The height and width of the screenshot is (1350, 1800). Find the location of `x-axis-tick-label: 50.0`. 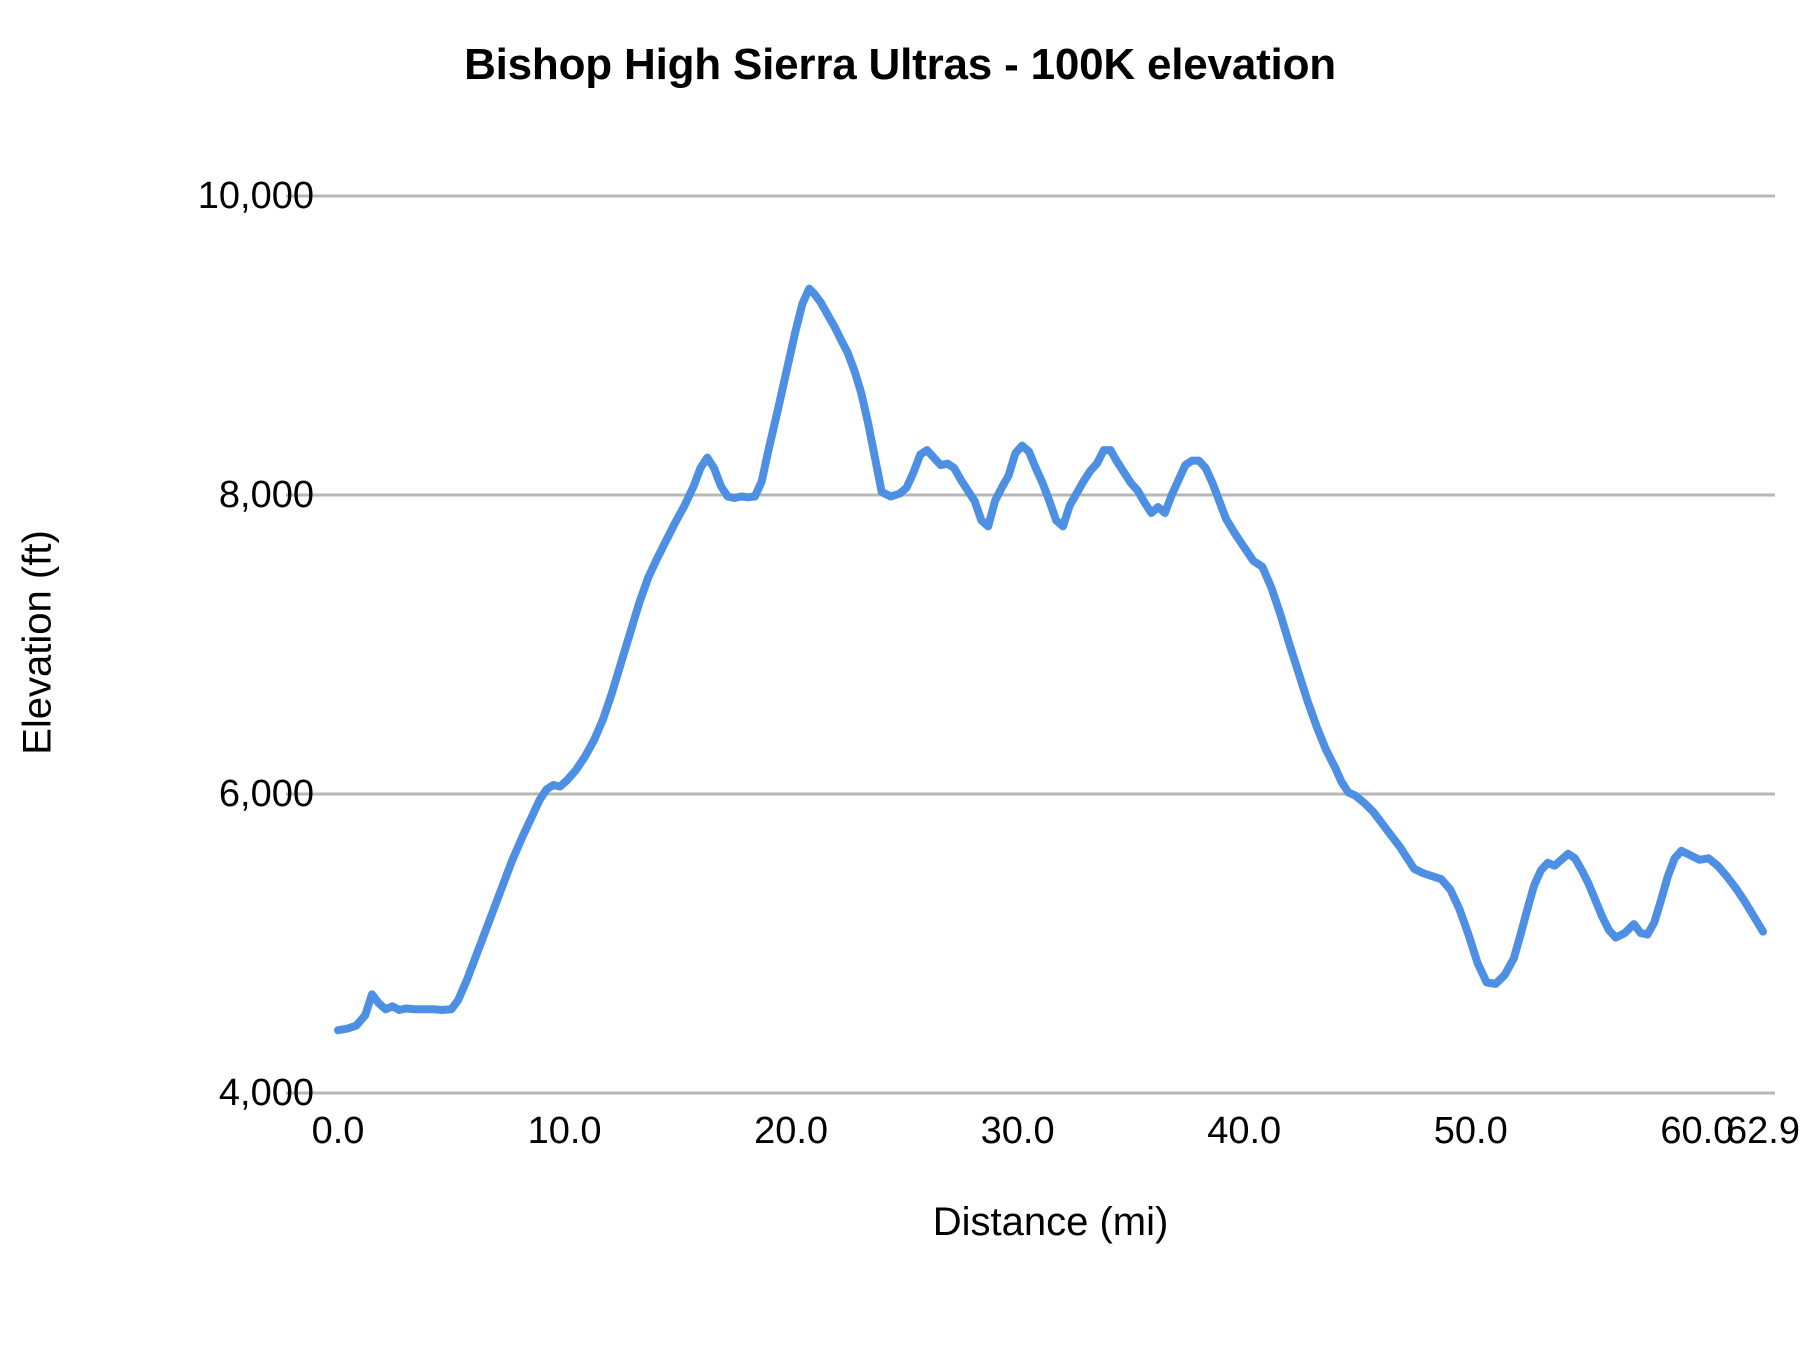

x-axis-tick-label: 50.0 is located at coordinates (1470, 1131).